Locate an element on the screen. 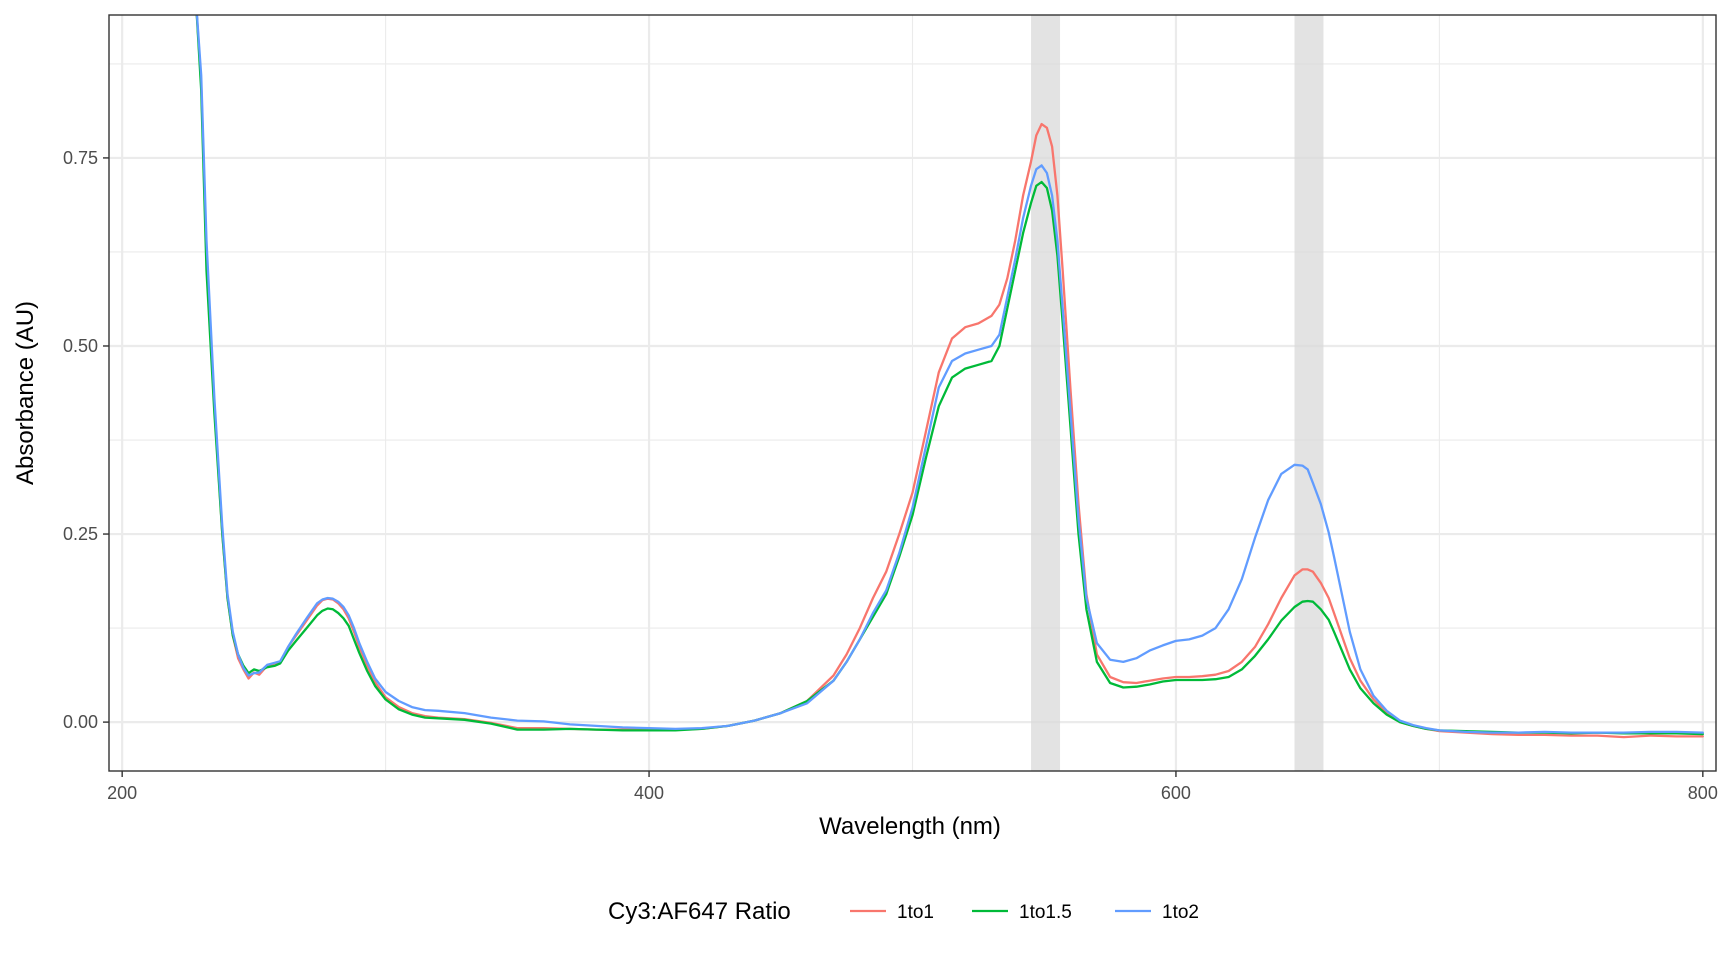 The height and width of the screenshot is (960, 1728). y-tick-label: 0.25 is located at coordinates (80, 534).